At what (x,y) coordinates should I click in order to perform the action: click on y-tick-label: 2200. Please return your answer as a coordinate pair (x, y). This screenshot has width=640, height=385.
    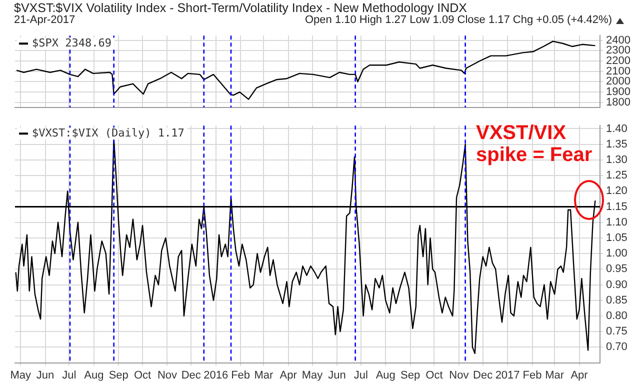
    Looking at the image, I should click on (618, 61).